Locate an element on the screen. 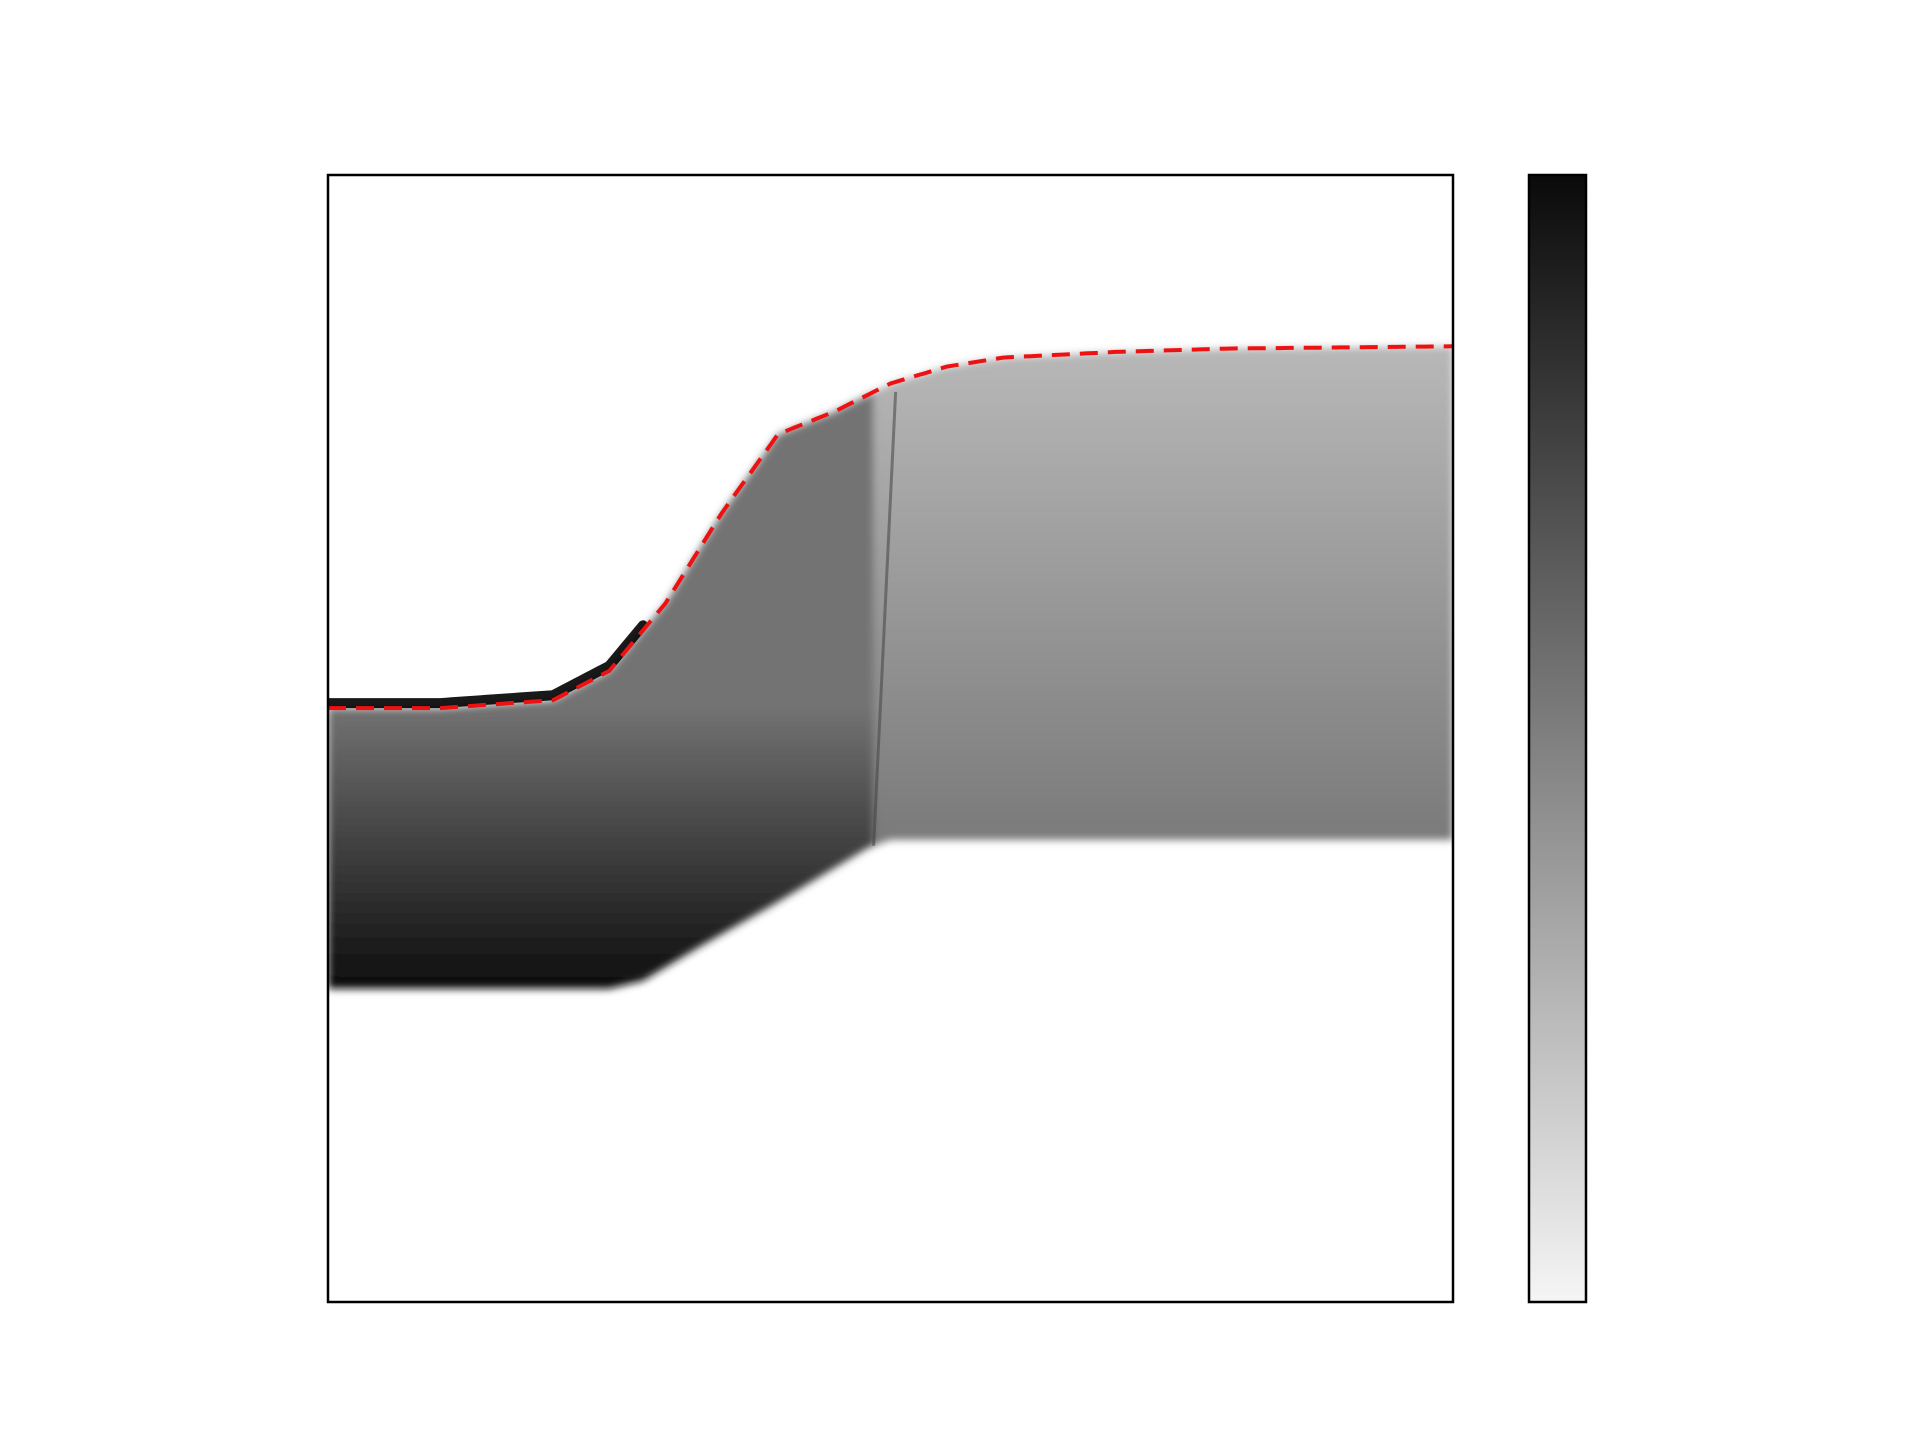 This screenshot has width=1920, height=1440. boundary-curve is located at coordinates (890, 527).